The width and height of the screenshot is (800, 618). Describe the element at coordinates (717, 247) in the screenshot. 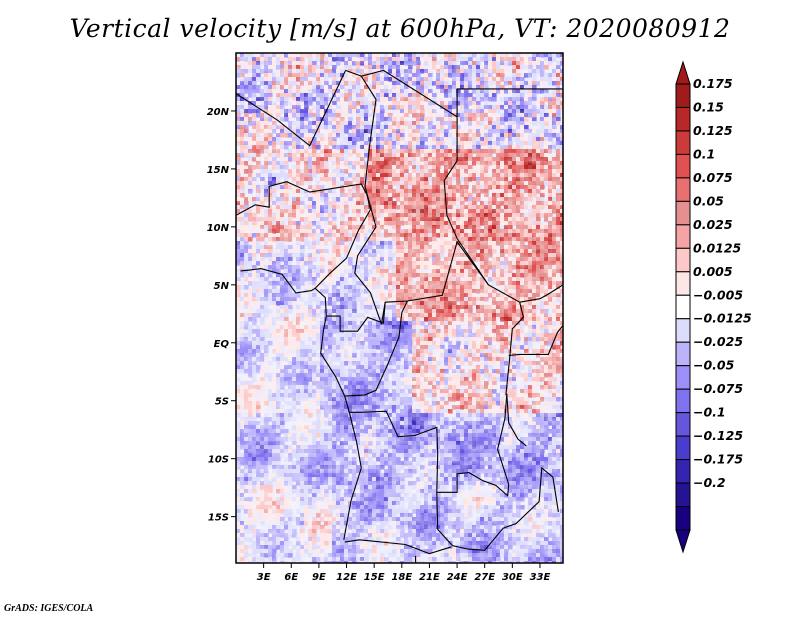

I see `colorbar-label: 0.0125` at that location.